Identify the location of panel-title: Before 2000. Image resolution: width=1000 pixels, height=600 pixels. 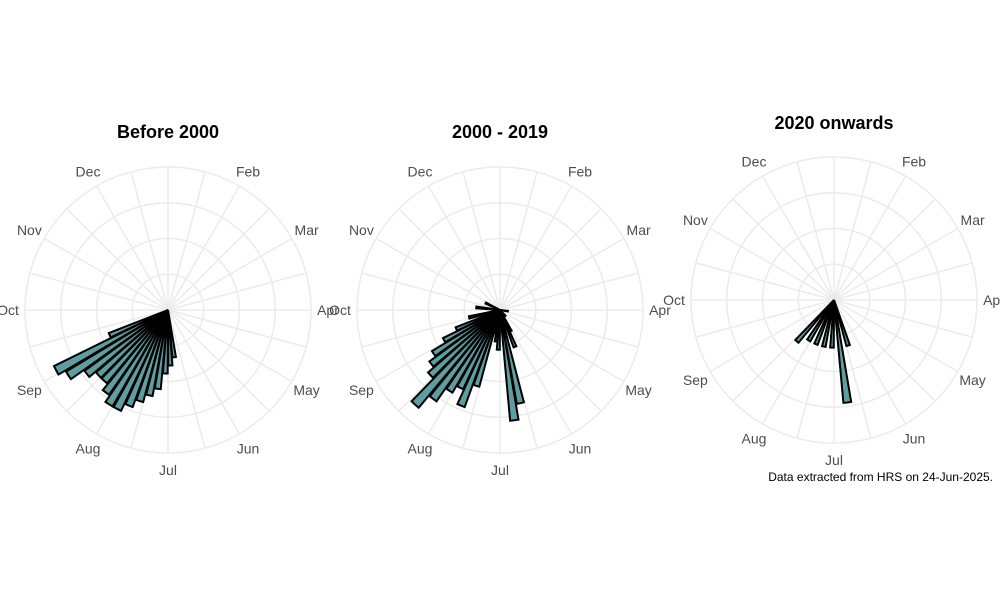
(168, 132).